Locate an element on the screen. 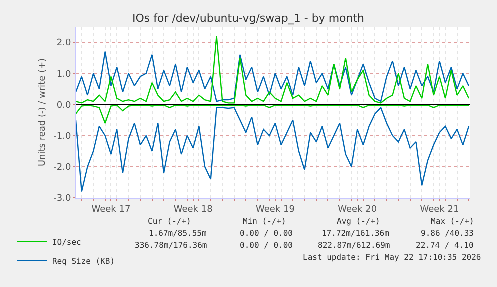 This screenshot has height=287, width=497. y-tick-label: 0.0 is located at coordinates (64, 105).